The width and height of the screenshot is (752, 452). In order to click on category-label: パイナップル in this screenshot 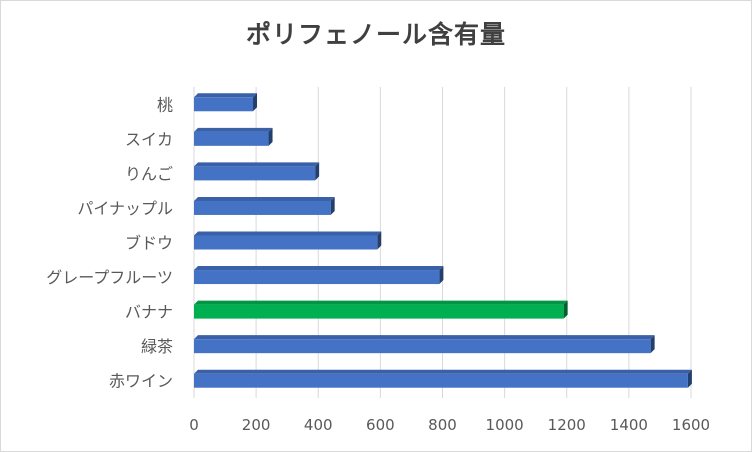, I will do `click(125, 208)`.